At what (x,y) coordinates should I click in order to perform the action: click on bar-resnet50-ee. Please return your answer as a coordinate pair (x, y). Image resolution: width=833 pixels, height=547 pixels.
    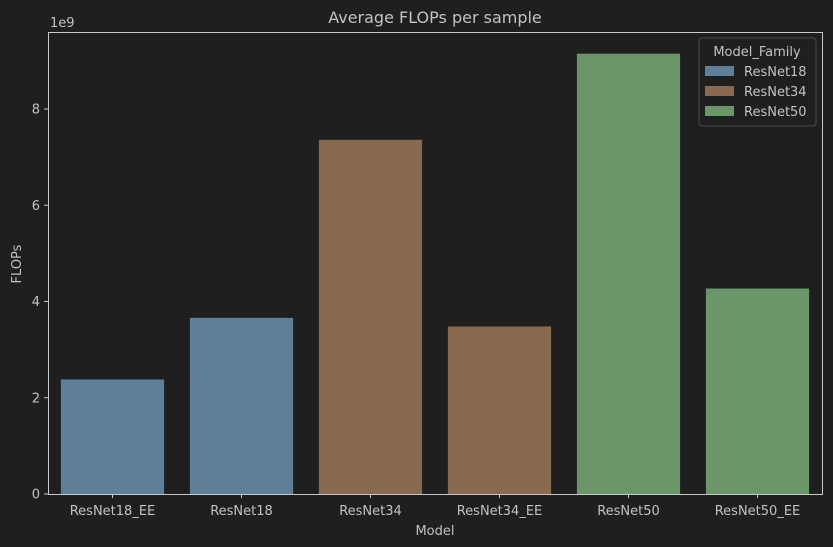
    Looking at the image, I should click on (757, 391).